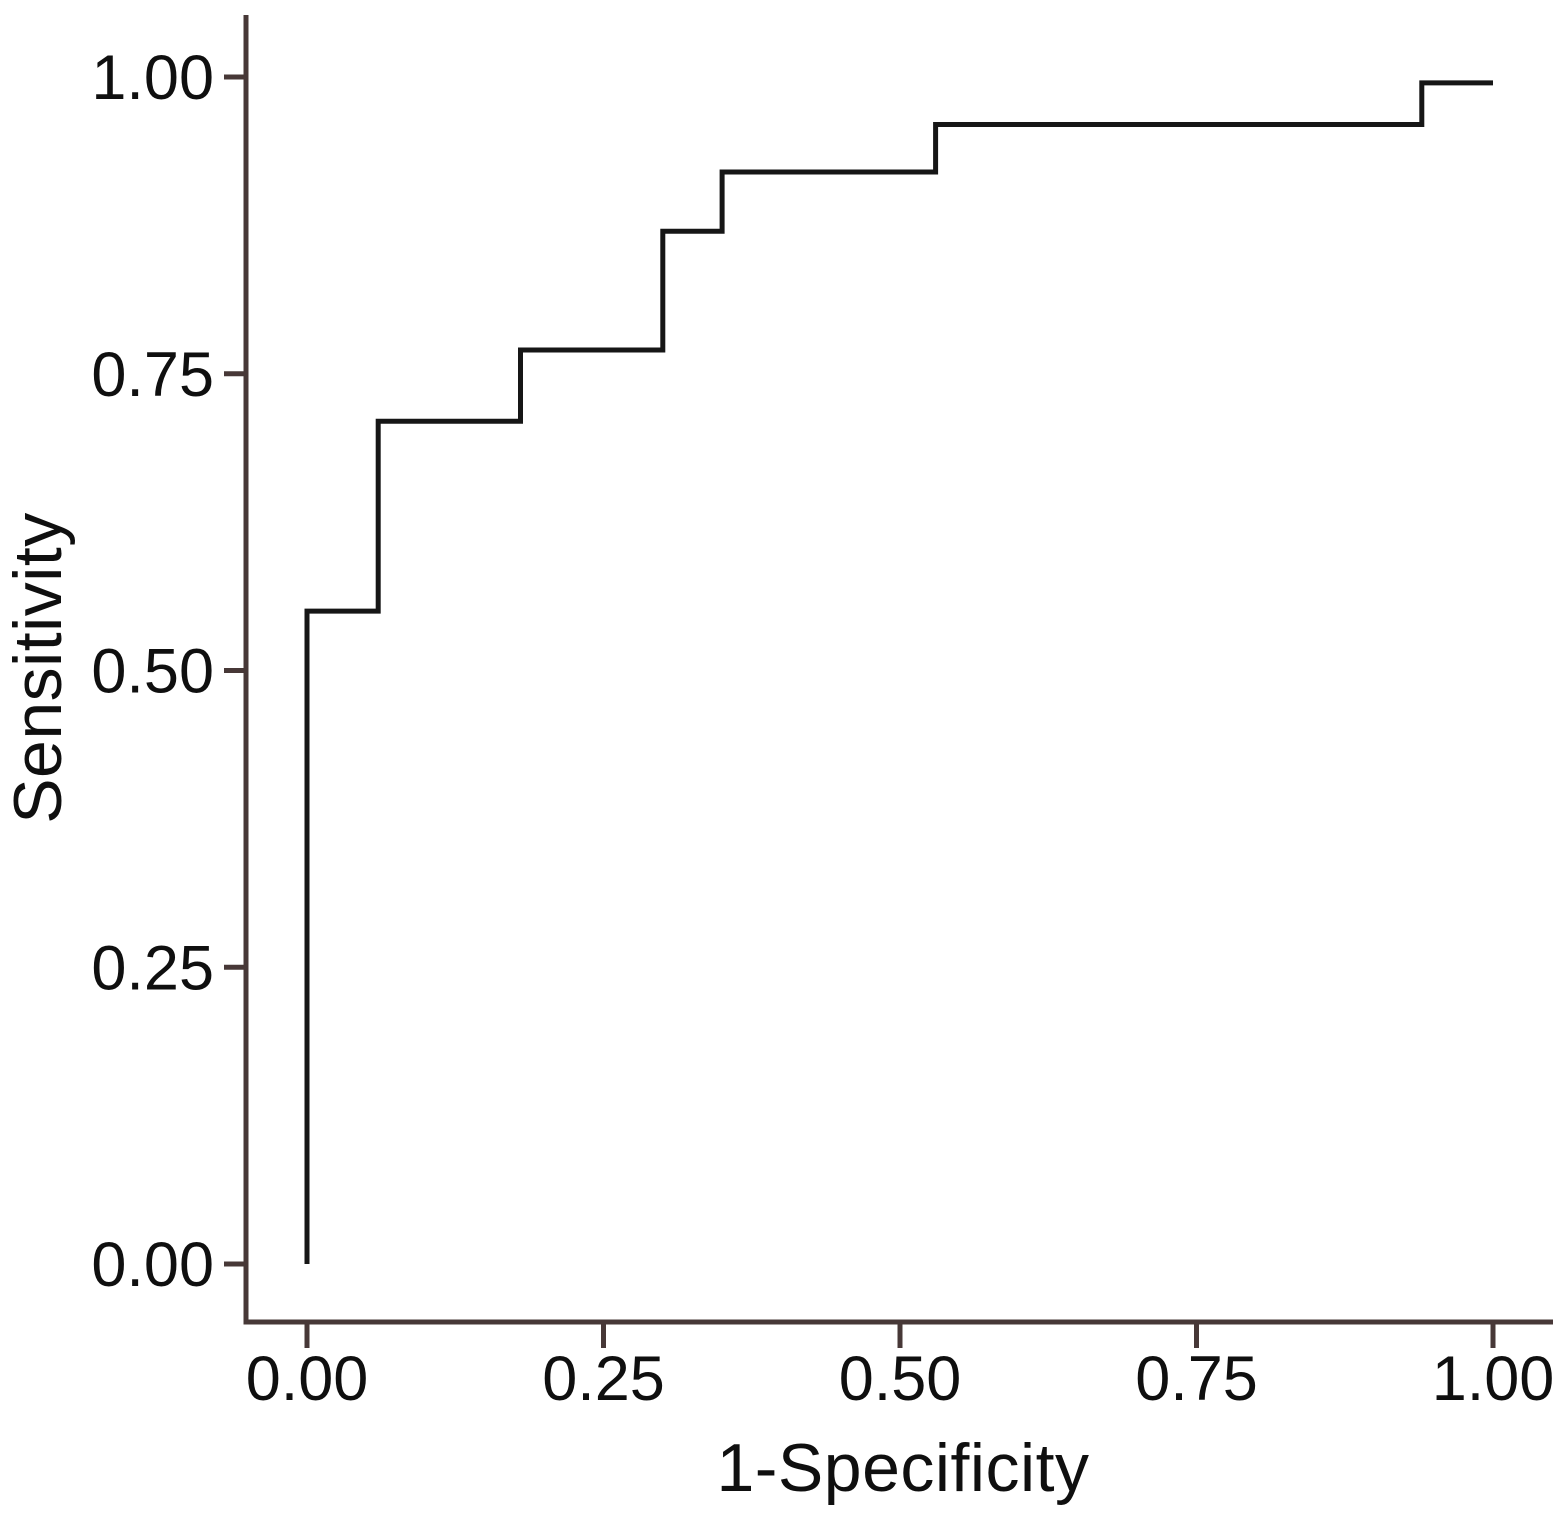 The height and width of the screenshot is (1522, 1565). What do you see at coordinates (903, 1468) in the screenshot?
I see `x-axis-title: 1-Specificity` at bounding box center [903, 1468].